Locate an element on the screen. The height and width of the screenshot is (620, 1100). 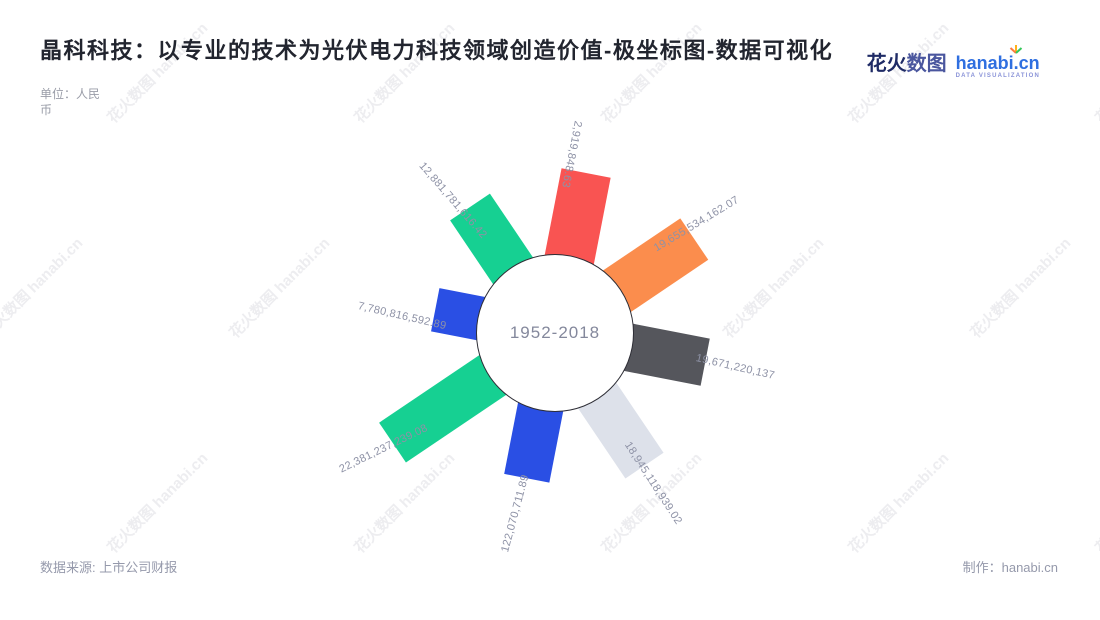
credit: 制作：hanabi.cn is located at coordinates (1010, 567).